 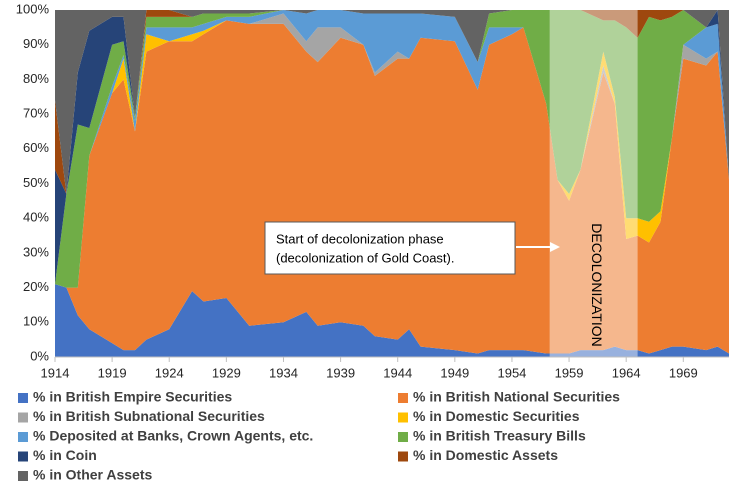 What do you see at coordinates (397, 372) in the screenshot?
I see `x-tick-label: 1944` at bounding box center [397, 372].